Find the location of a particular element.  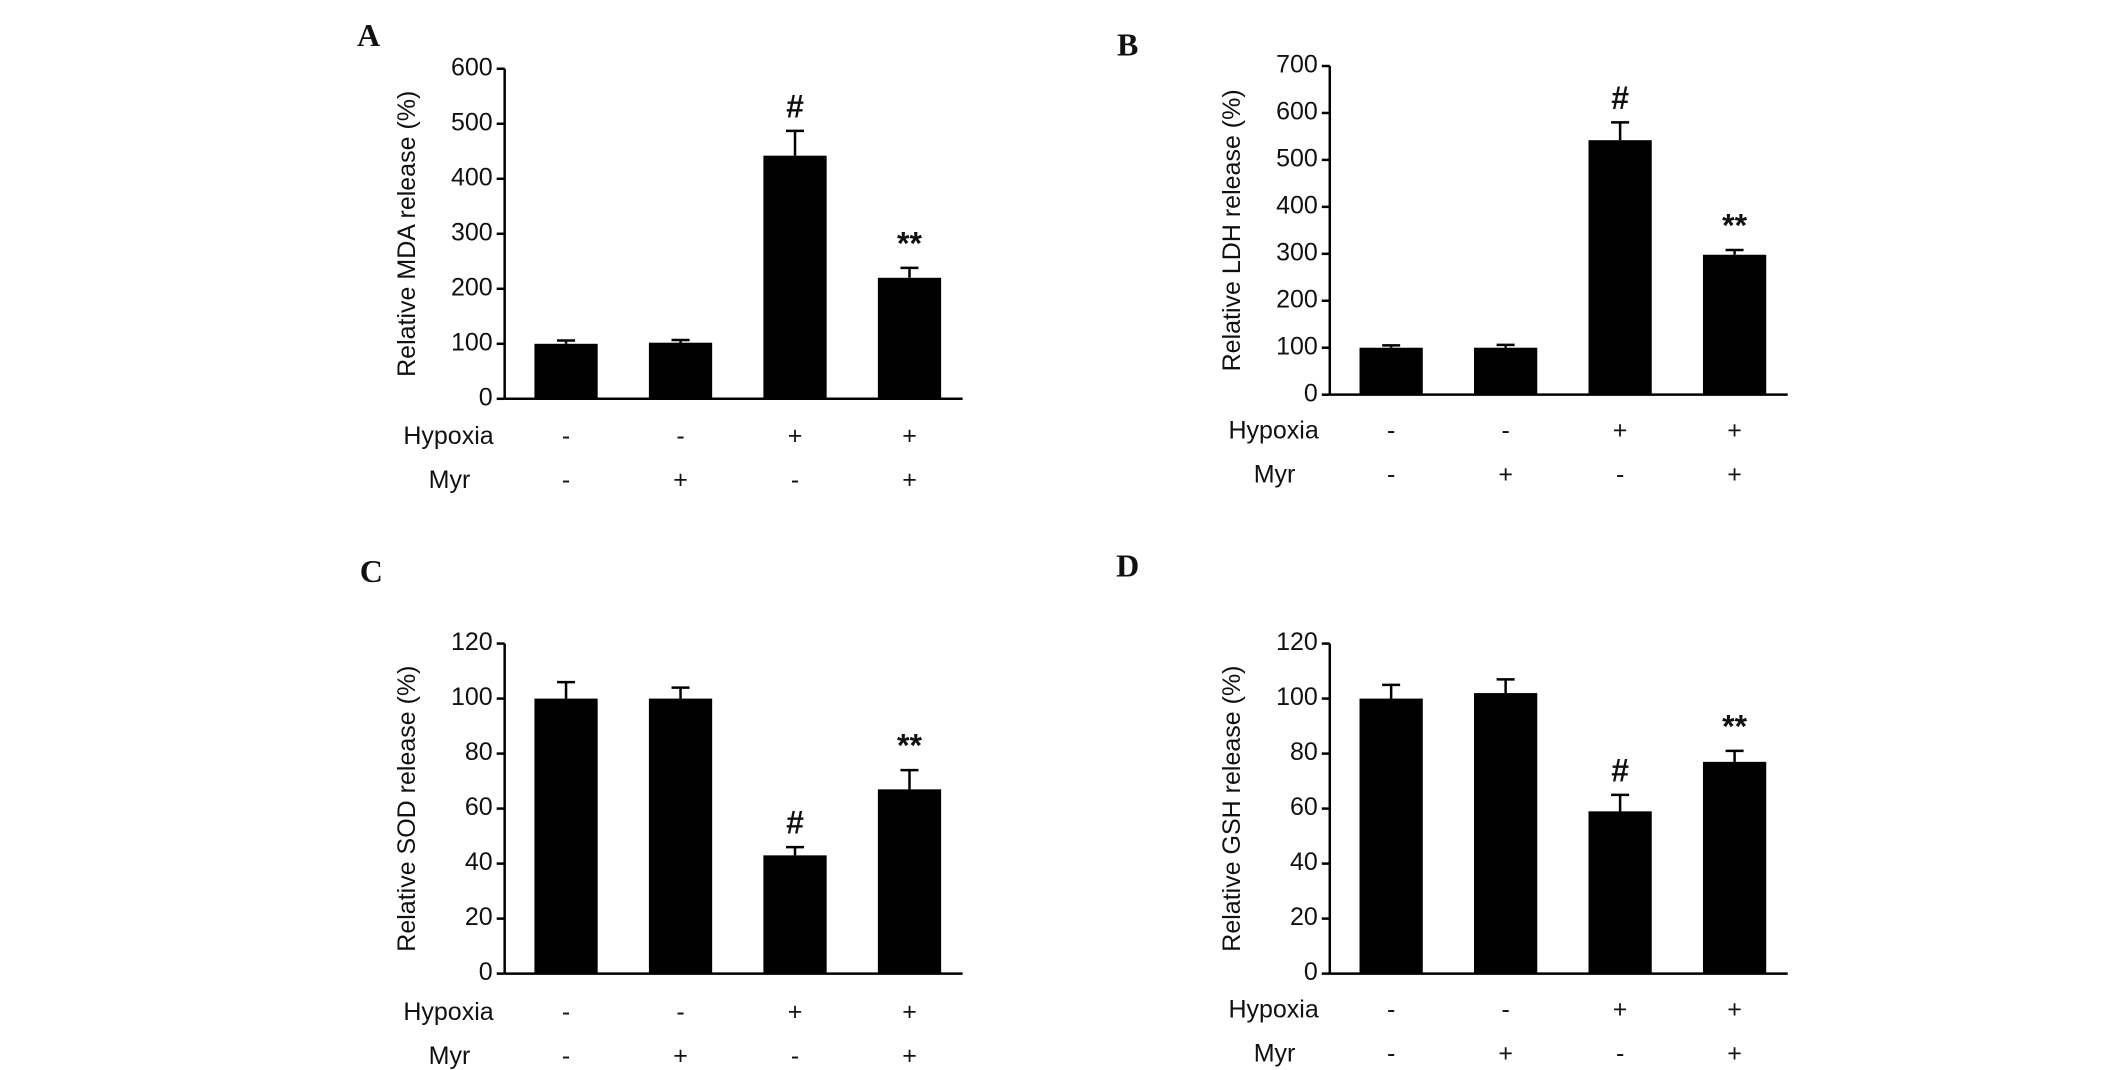

y-tick-label: 400 is located at coordinates (472, 177).